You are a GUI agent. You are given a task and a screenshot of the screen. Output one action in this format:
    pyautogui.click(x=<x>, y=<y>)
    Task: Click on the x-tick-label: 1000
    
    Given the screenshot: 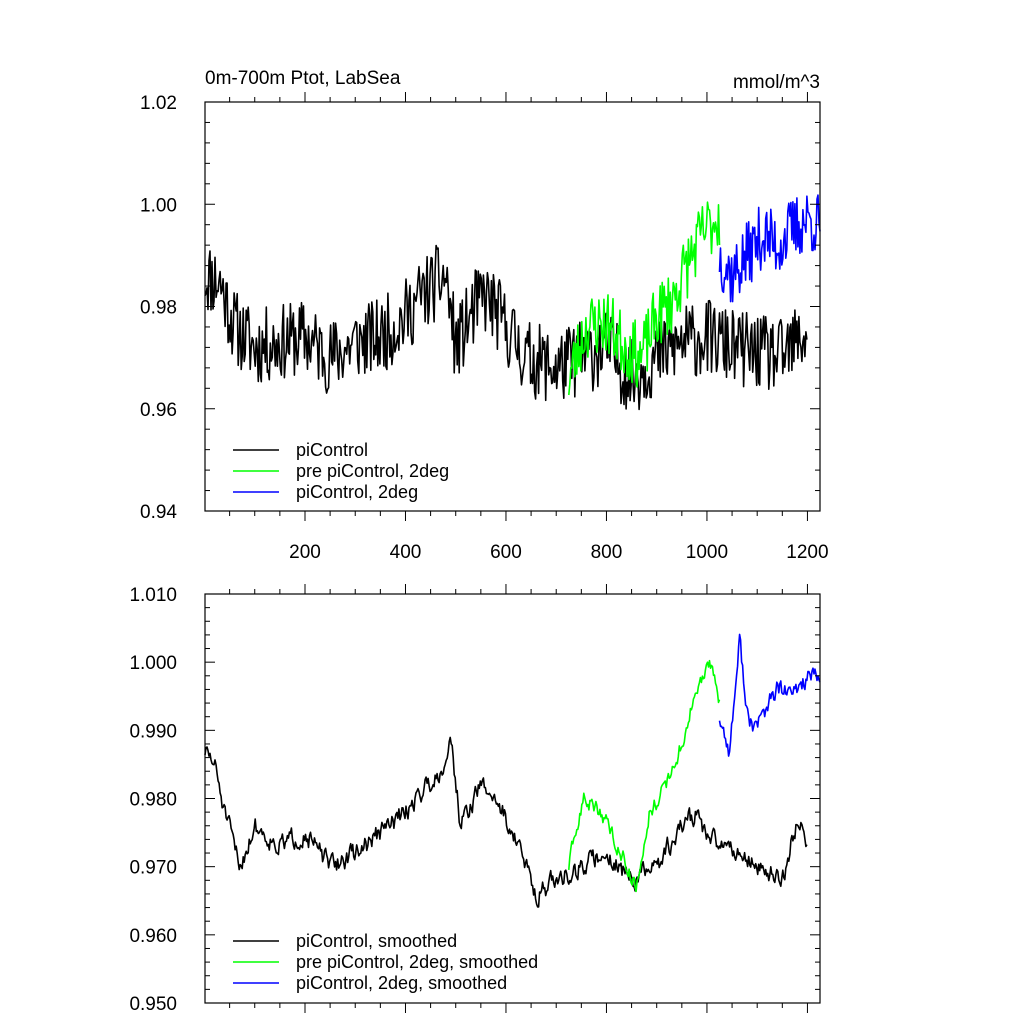 What is the action you would take?
    pyautogui.click(x=707, y=552)
    